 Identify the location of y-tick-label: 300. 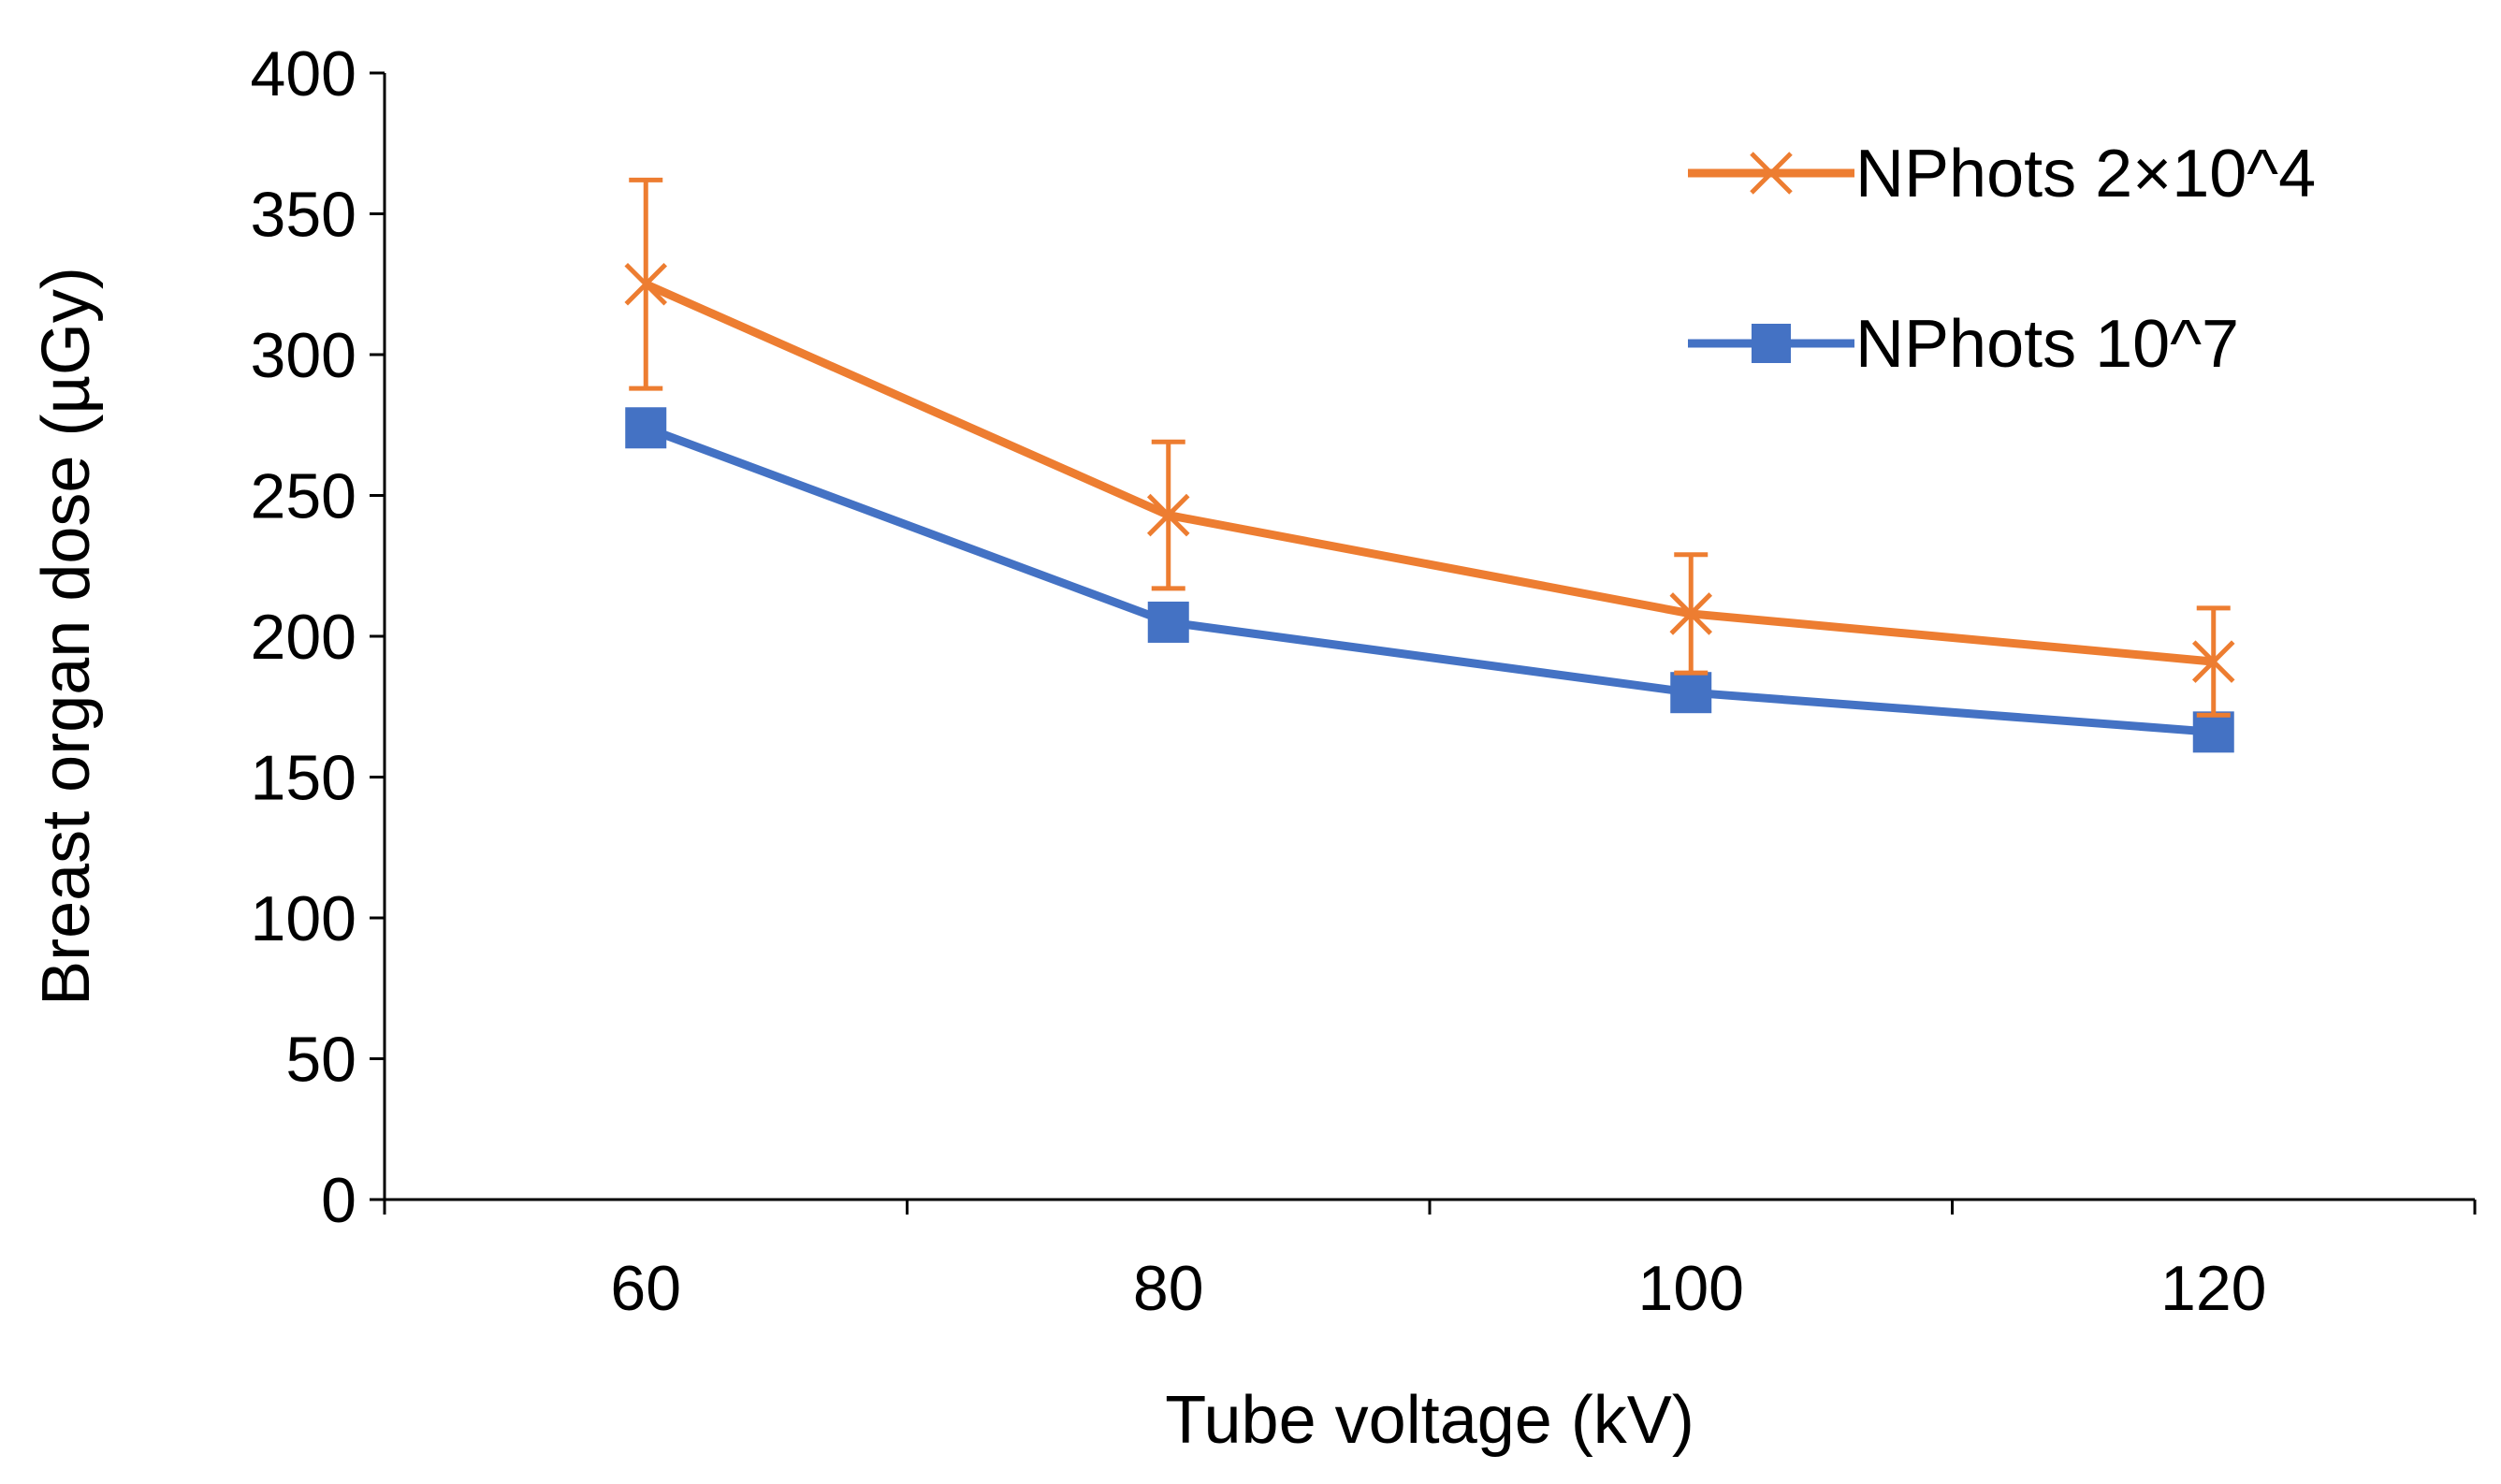
(303, 355).